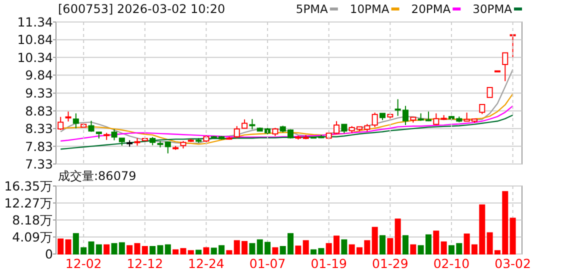 The width and height of the screenshot is (578, 276). What do you see at coordinates (49, 254) in the screenshot?
I see `y-tick-label: 0` at bounding box center [49, 254].